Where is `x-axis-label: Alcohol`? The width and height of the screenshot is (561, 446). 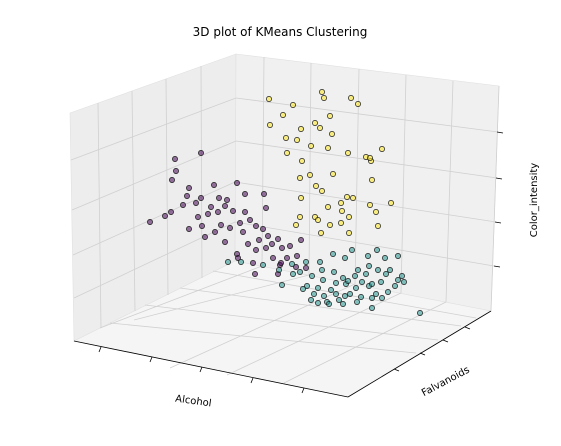 x-axis-label: Alcohol is located at coordinates (194, 402).